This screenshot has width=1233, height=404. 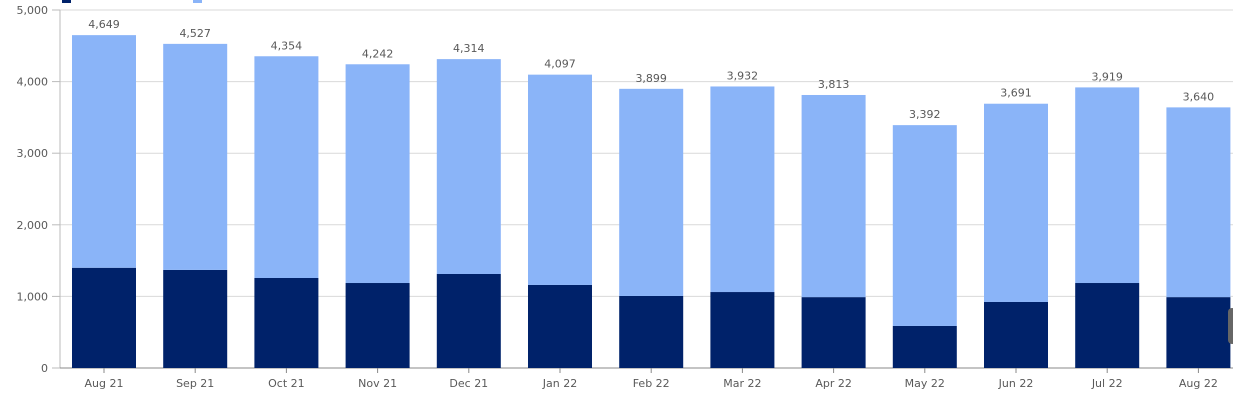 I want to click on scroll-handle, so click(x=1230, y=326).